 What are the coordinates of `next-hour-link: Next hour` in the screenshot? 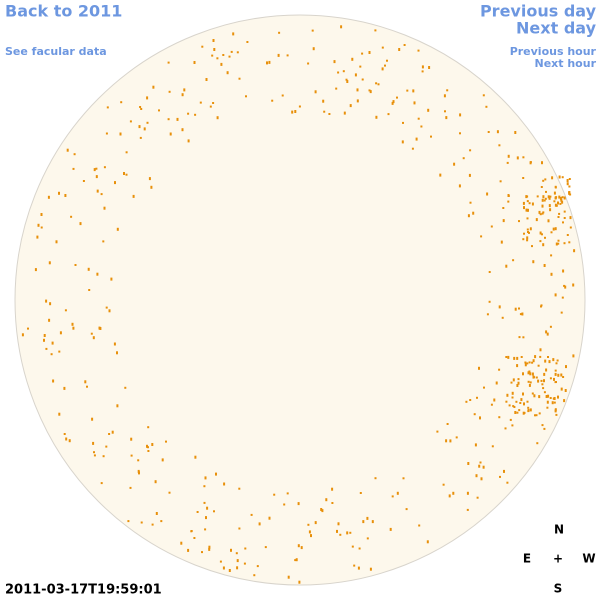 It's located at (566, 63).